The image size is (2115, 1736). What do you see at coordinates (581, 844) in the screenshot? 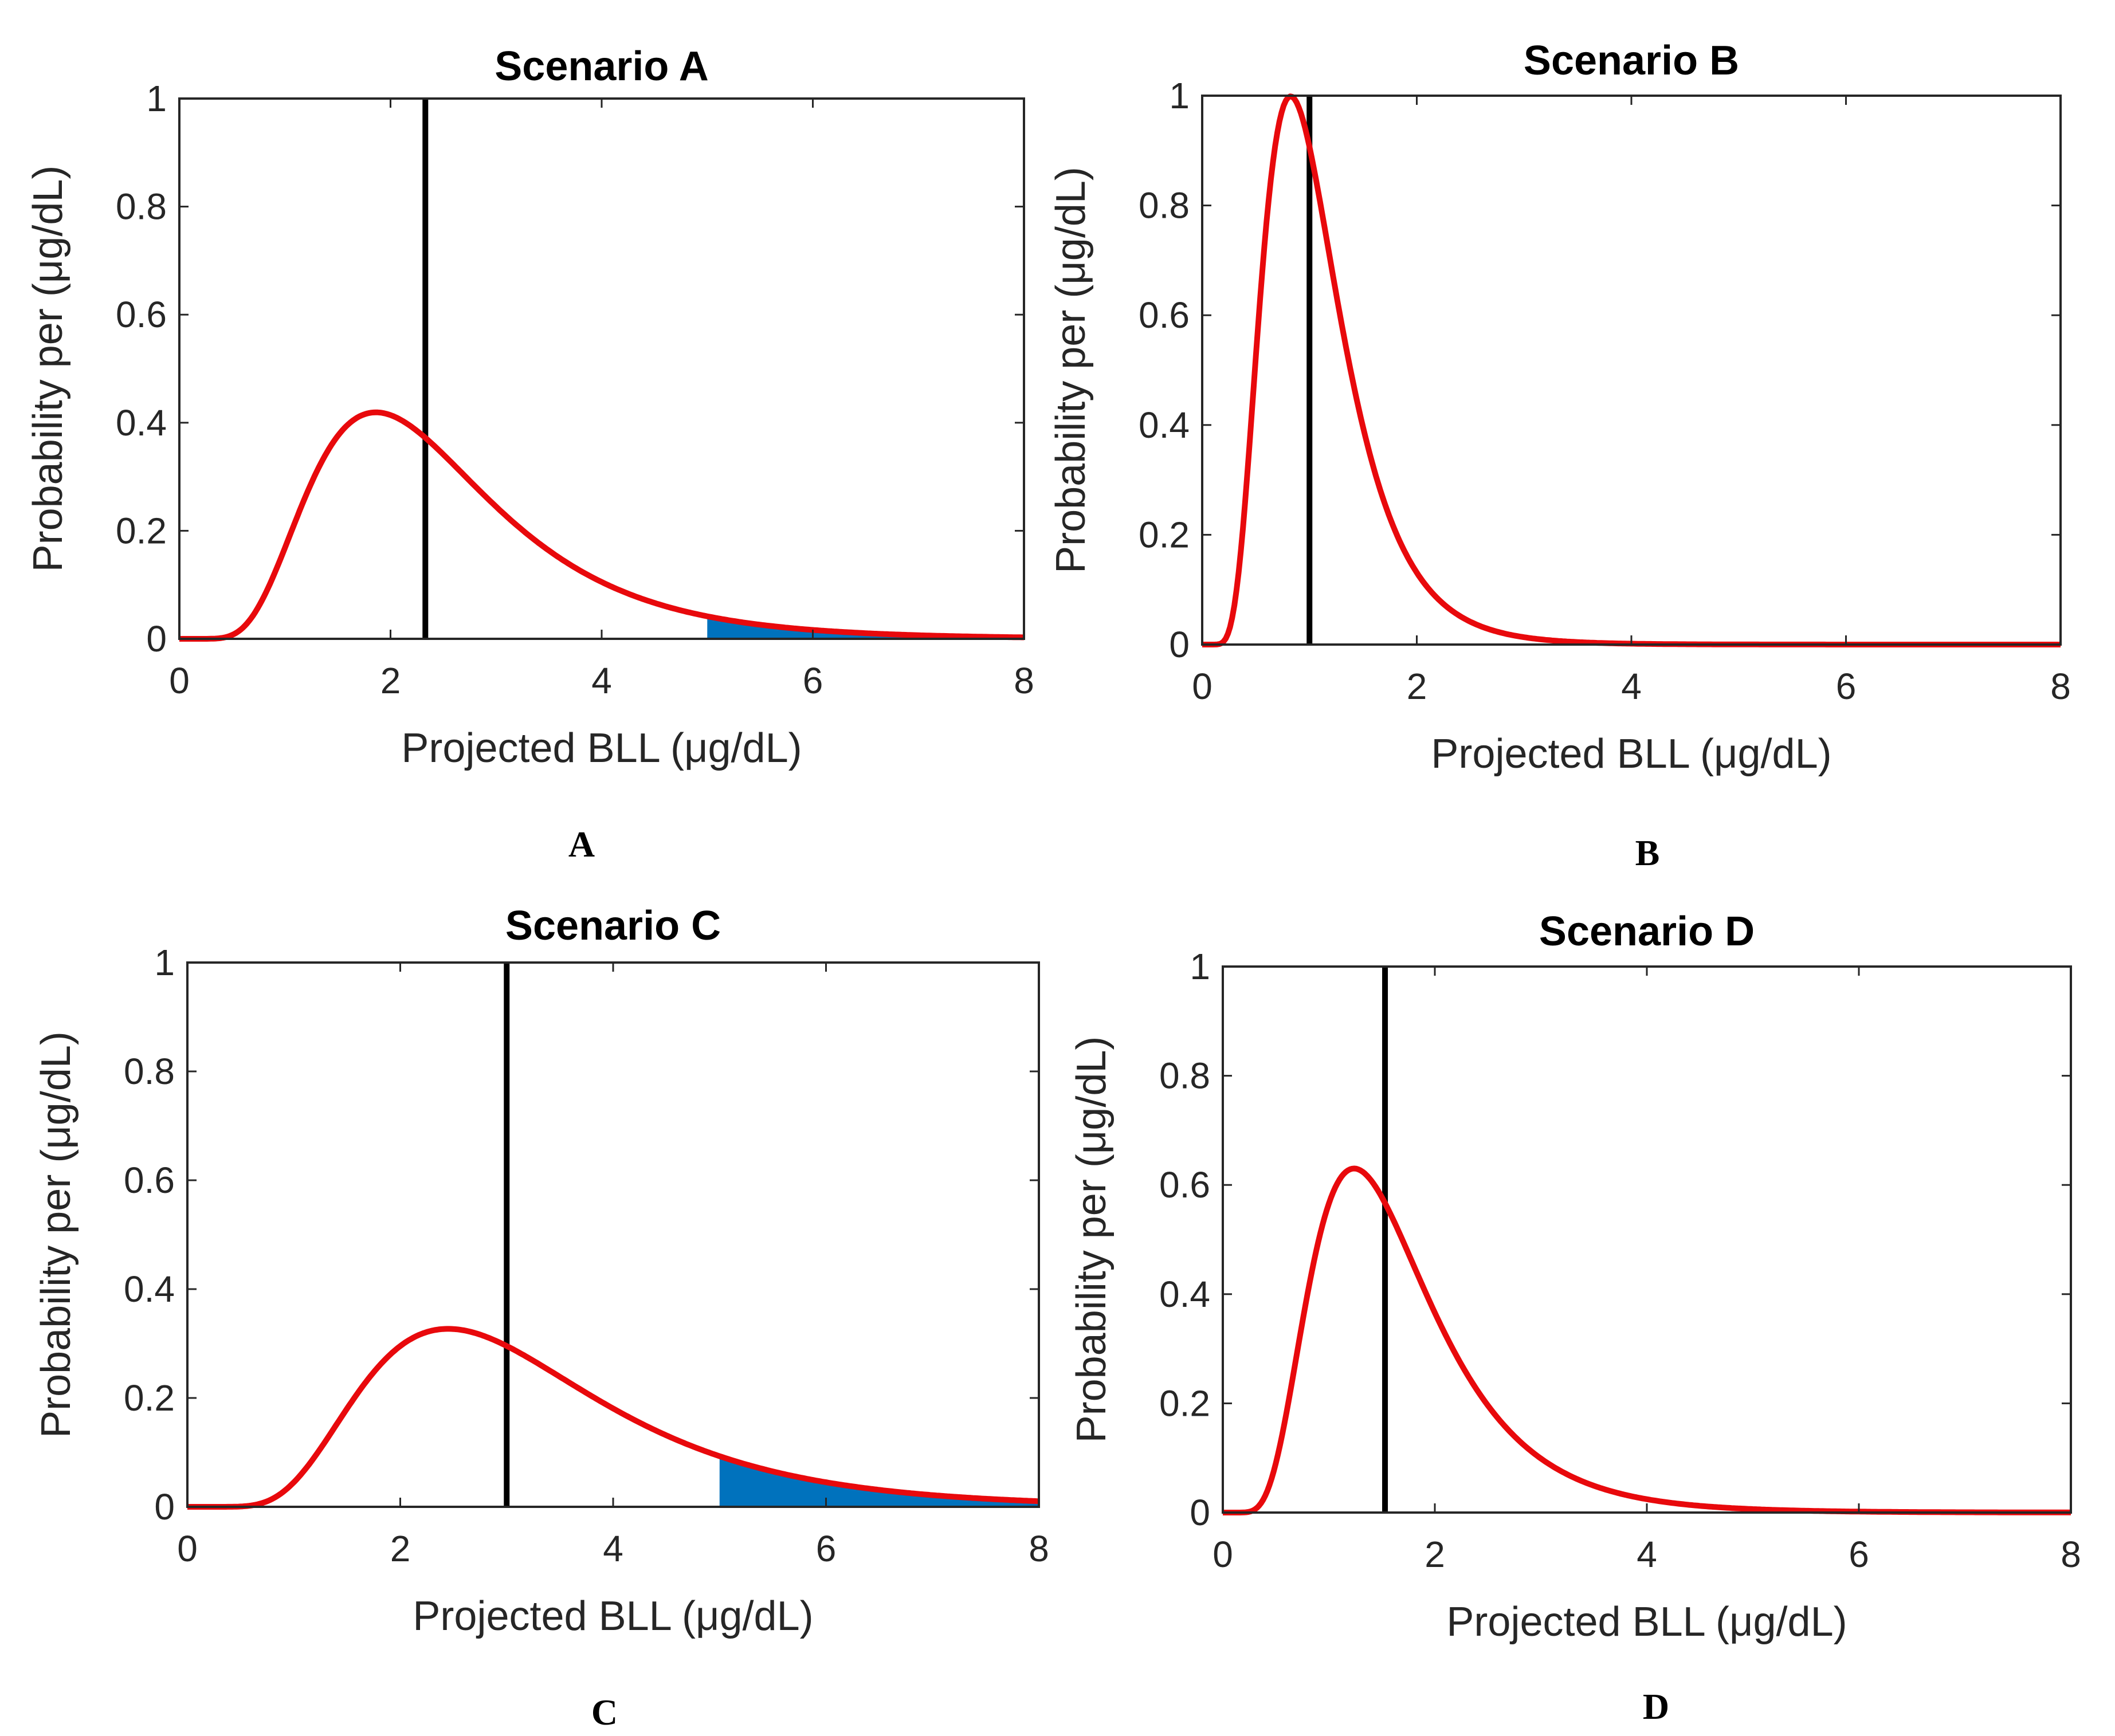
I see `panel-letter: A` at bounding box center [581, 844].